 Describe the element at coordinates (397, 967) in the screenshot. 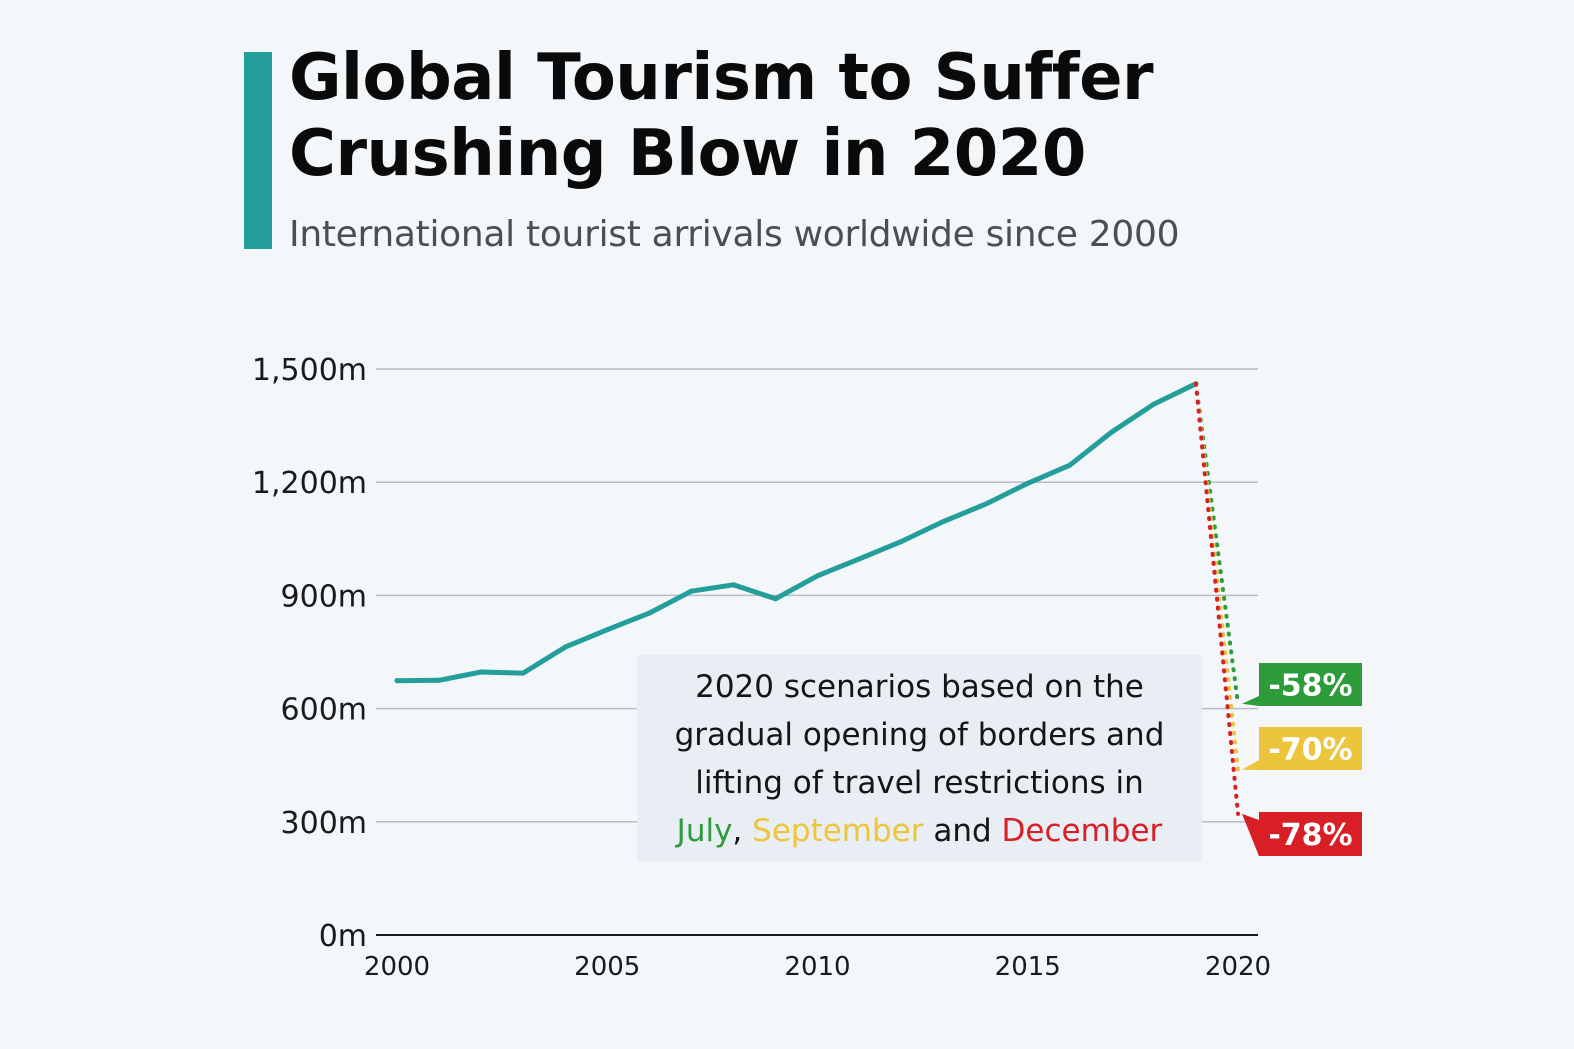

I see `x-tick-label: 2000` at that location.